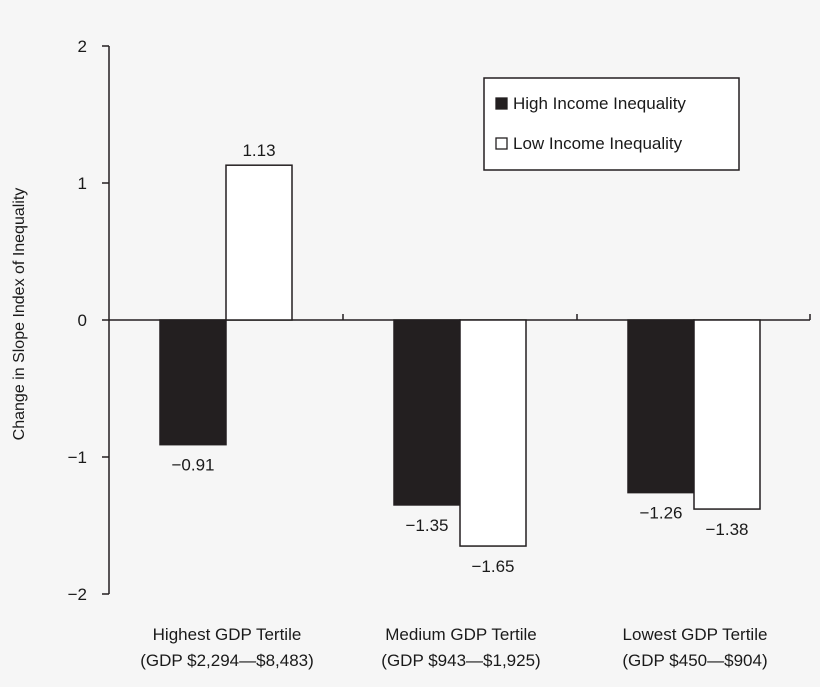  I want to click on data-label: −1.65, so click(492, 566).